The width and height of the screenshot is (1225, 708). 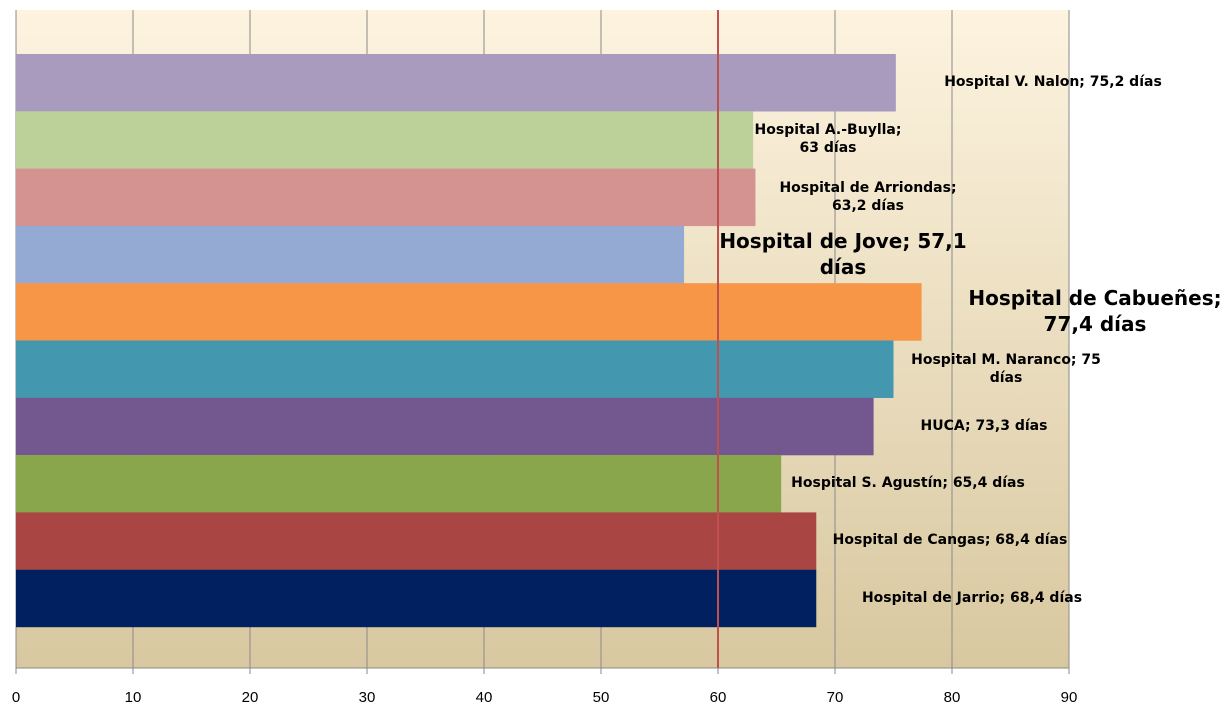 What do you see at coordinates (868, 196) in the screenshot?
I see `data-label: Hospital de Arriondas; 63,2 días` at bounding box center [868, 196].